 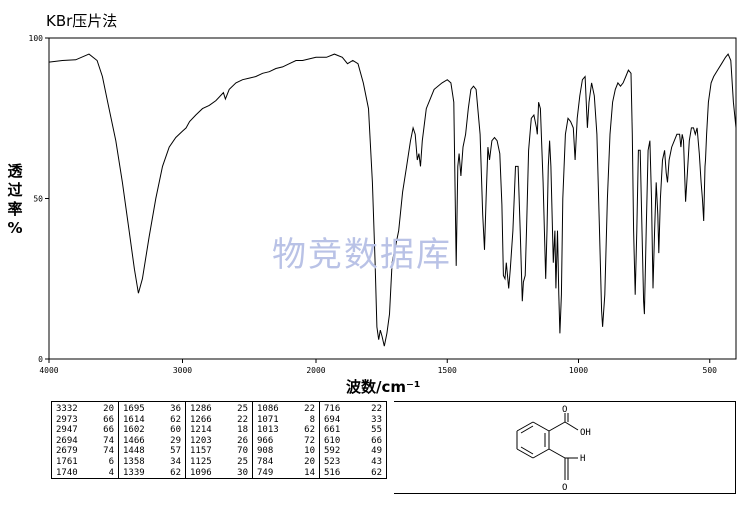 What do you see at coordinates (563, 464) in the screenshot?
I see `aldehyde-bonds` at bounding box center [563, 464].